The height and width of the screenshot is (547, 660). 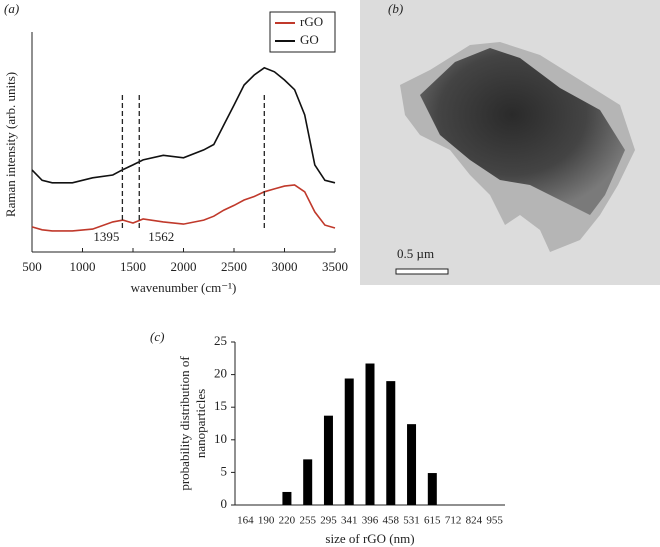 What do you see at coordinates (474, 521) in the screenshot?
I see `x-tick-label: 824` at bounding box center [474, 521].